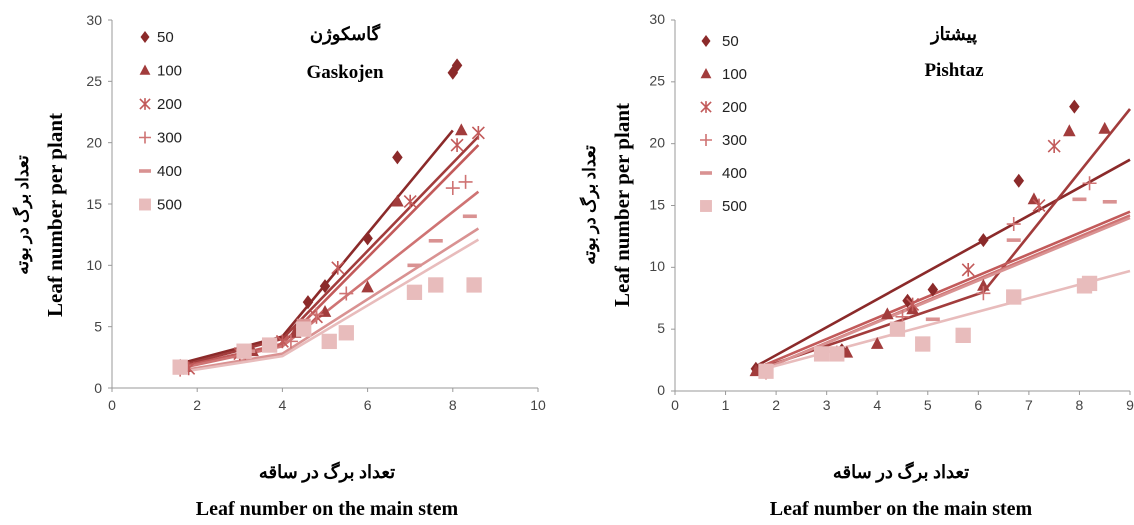 The image size is (1134, 525). Describe the element at coordinates (1080, 405) in the screenshot. I see `x-tick-label: 8` at that location.